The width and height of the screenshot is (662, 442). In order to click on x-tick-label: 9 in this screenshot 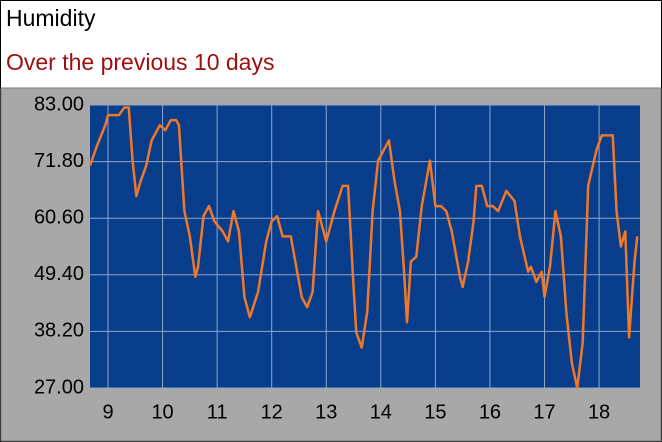, I will do `click(107, 412)`.